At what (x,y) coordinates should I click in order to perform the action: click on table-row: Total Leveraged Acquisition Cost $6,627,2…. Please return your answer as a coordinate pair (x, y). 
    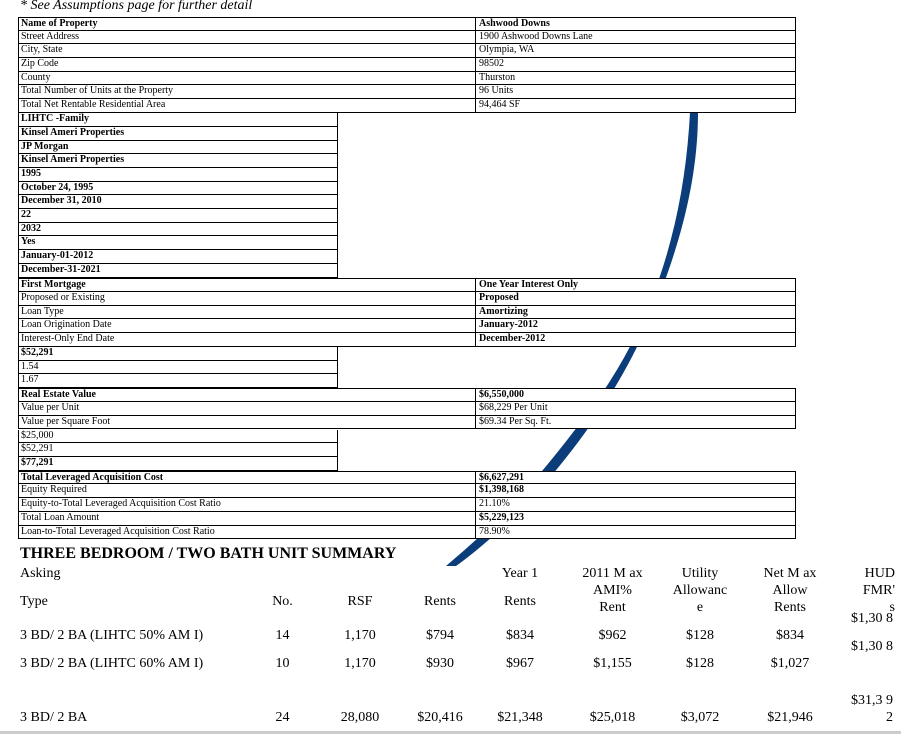
    Looking at the image, I should click on (407, 477).